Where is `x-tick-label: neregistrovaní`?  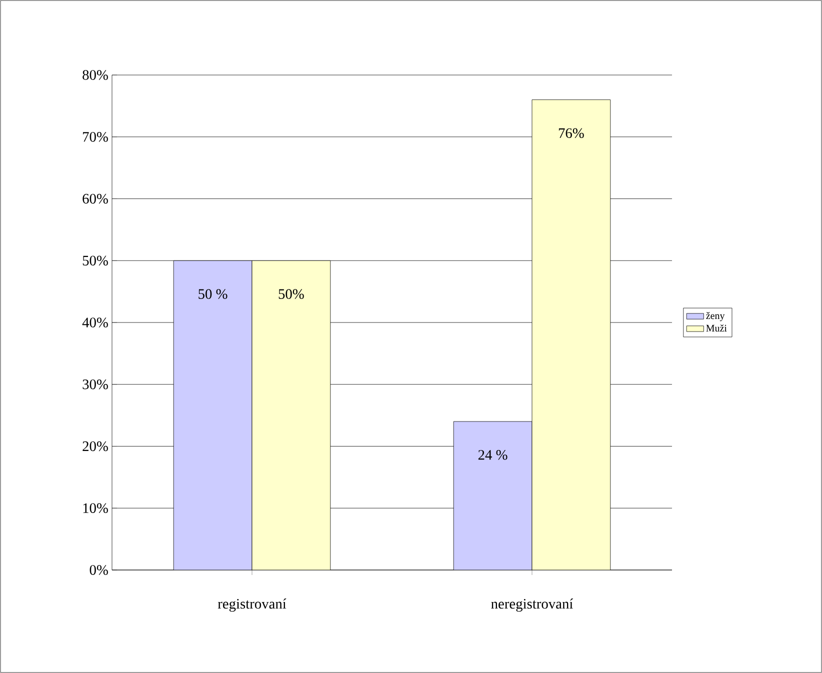 x-tick-label: neregistrovaní is located at coordinates (532, 605).